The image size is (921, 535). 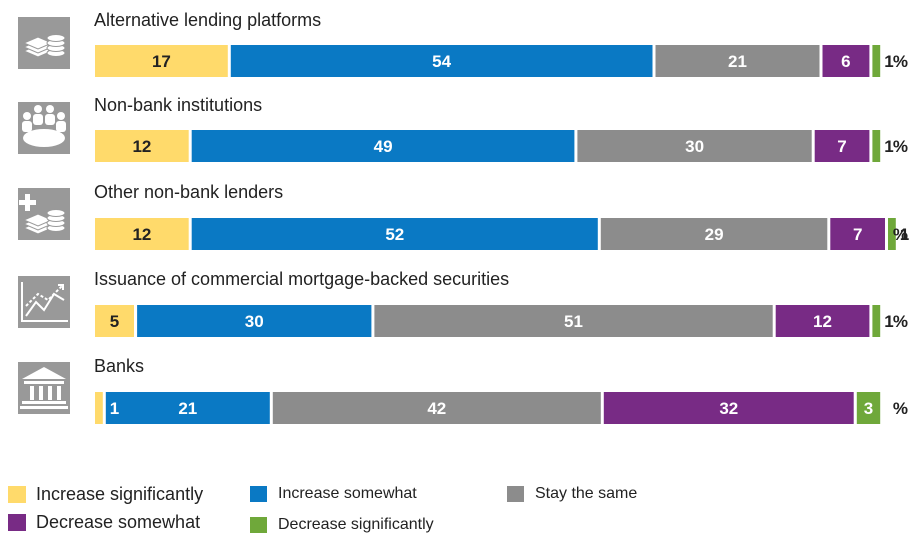 I want to click on legend-label: Increase significantly, so click(x=120, y=494).